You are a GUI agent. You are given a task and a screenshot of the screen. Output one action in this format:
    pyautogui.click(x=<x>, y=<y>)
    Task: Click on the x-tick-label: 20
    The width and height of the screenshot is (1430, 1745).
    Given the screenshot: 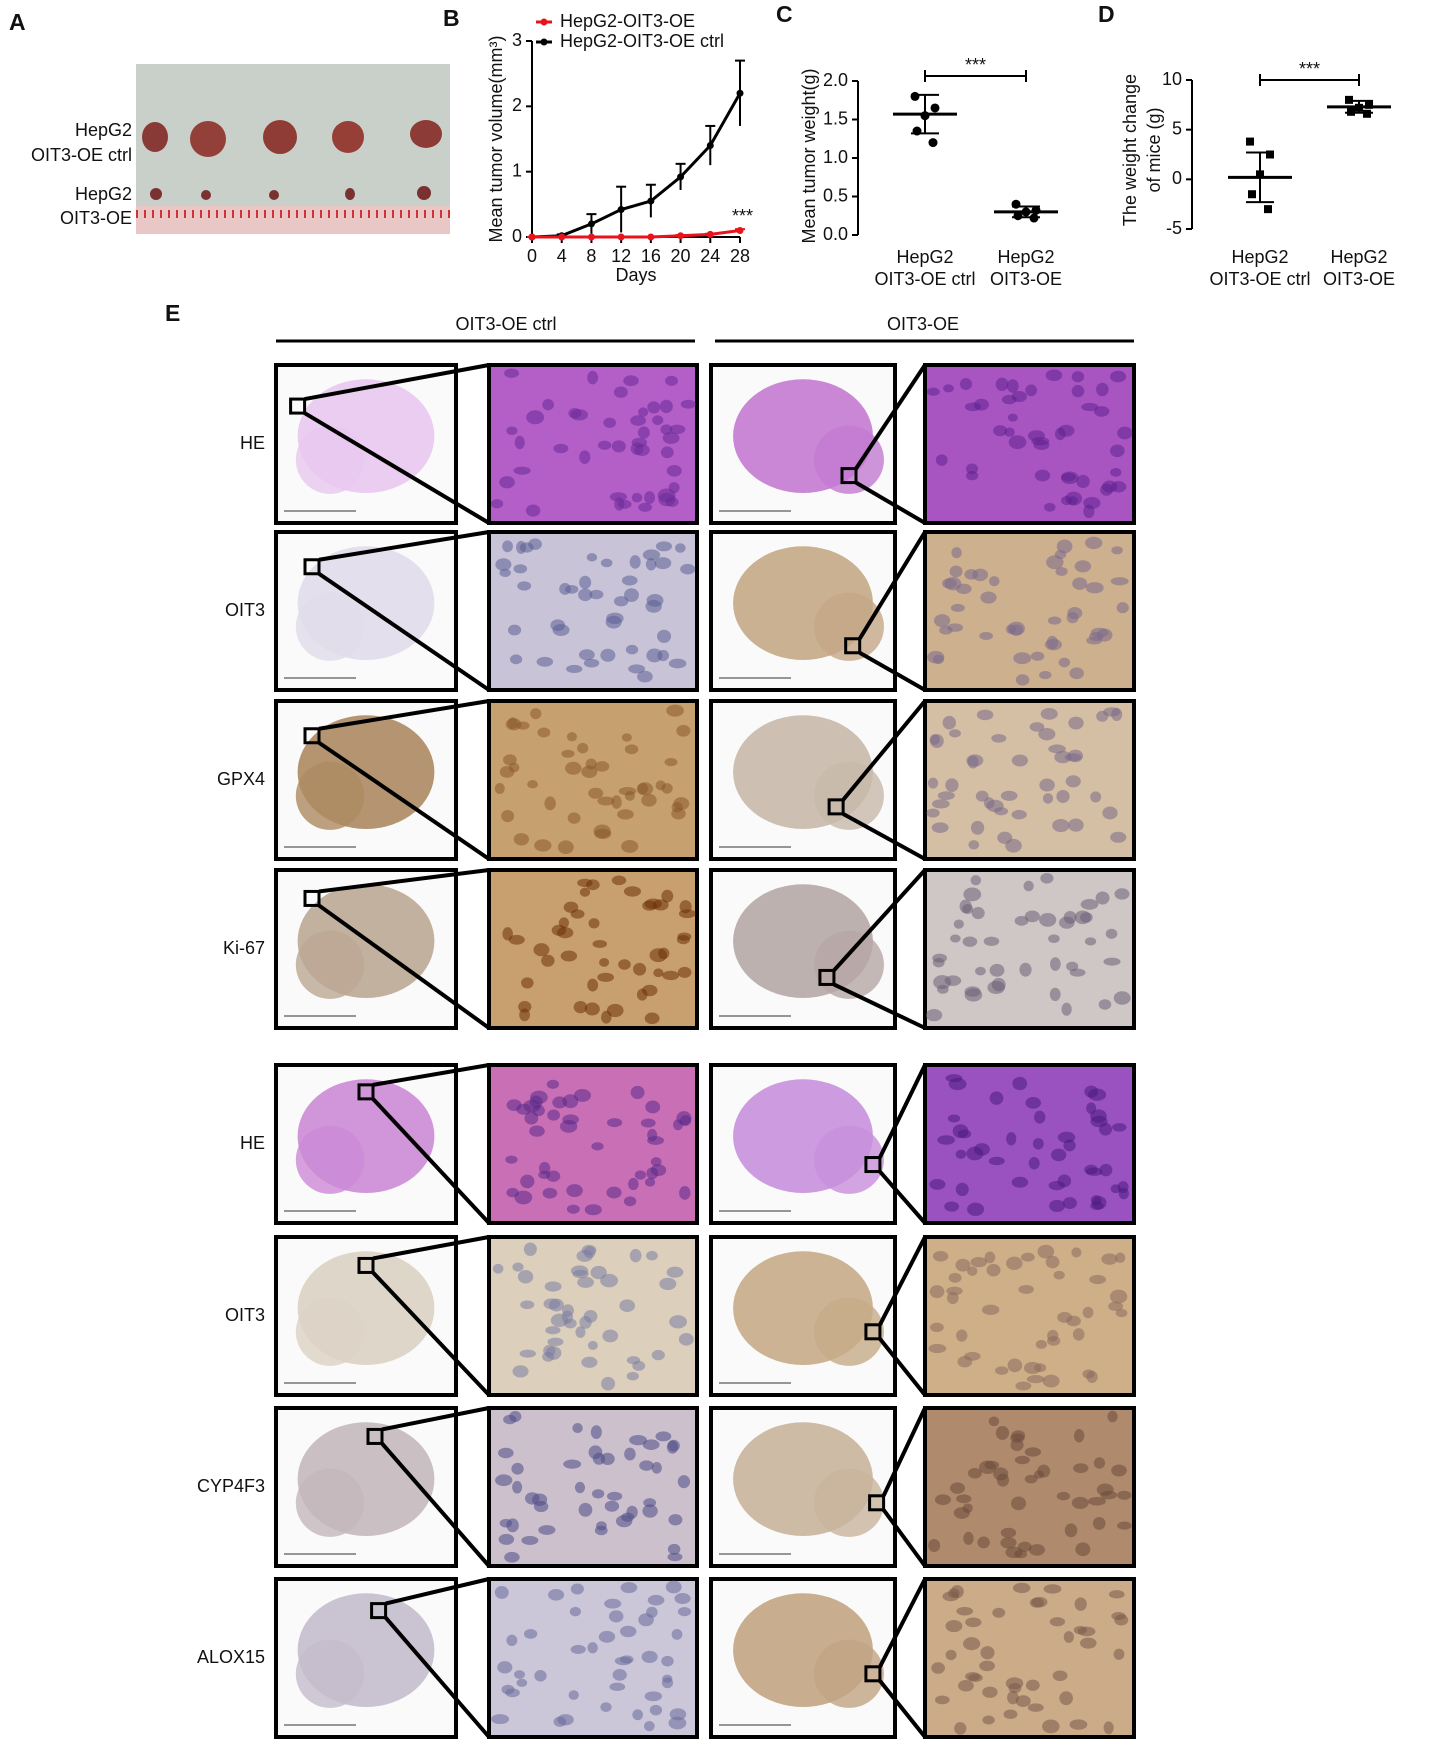 What is the action you would take?
    pyautogui.click(x=681, y=256)
    